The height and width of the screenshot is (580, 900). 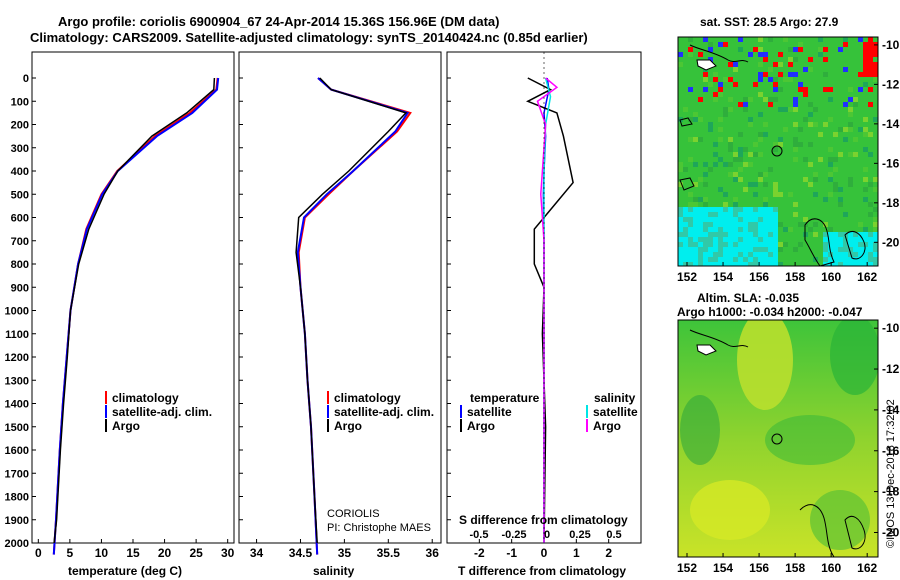 I want to click on depth-tick-label: 800, so click(x=20, y=265).